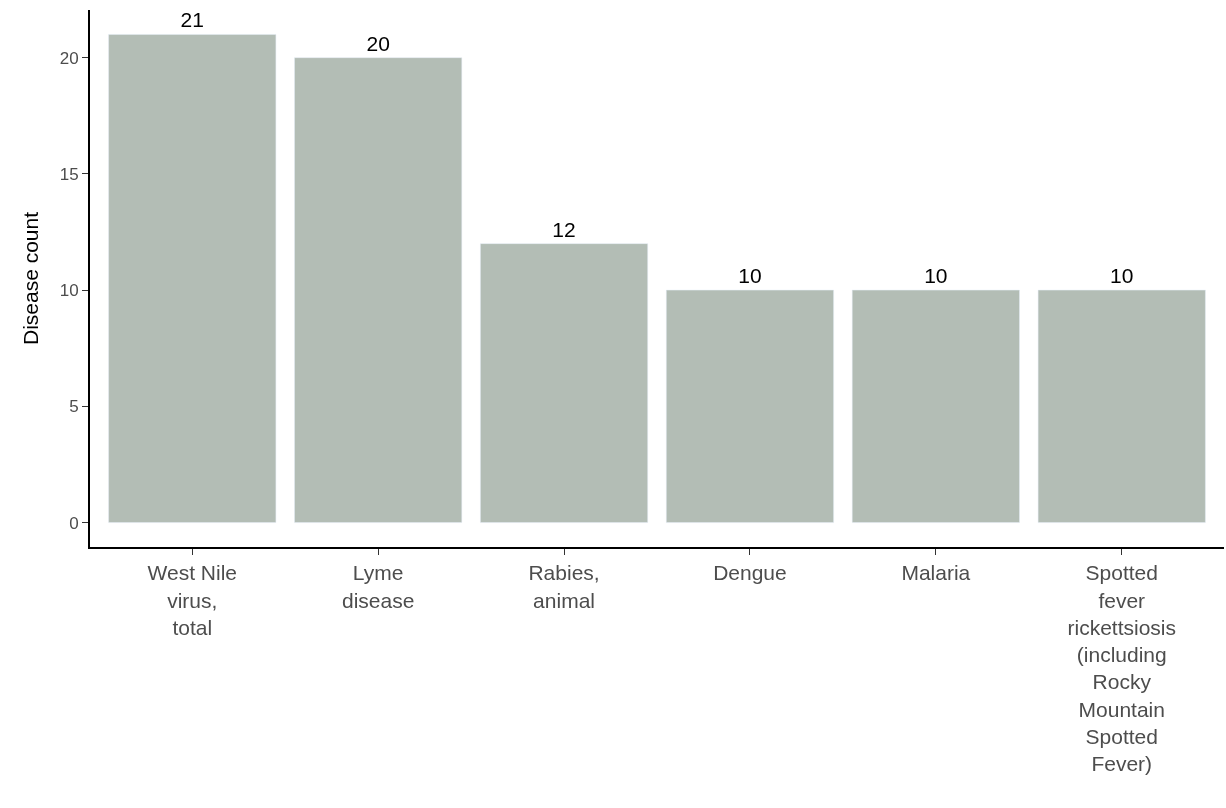 The image size is (1226, 808). What do you see at coordinates (936, 573) in the screenshot?
I see `x-tick-label: Malaria` at bounding box center [936, 573].